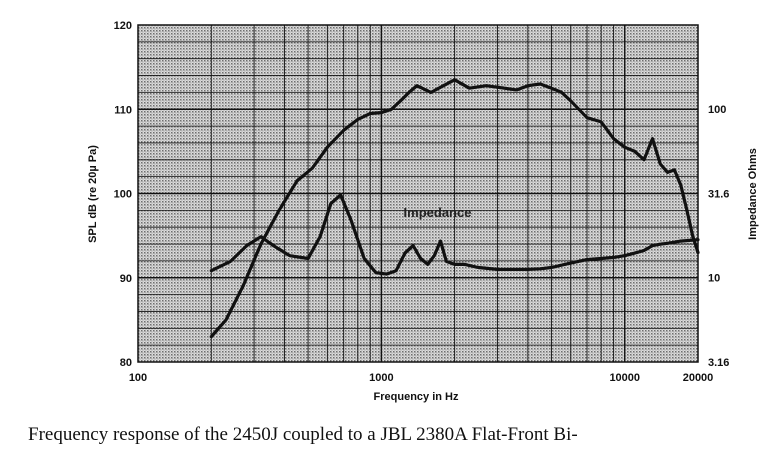 Image resolution: width=763 pixels, height=454 pixels. I want to click on x-tick-label: 10000, so click(624, 378).